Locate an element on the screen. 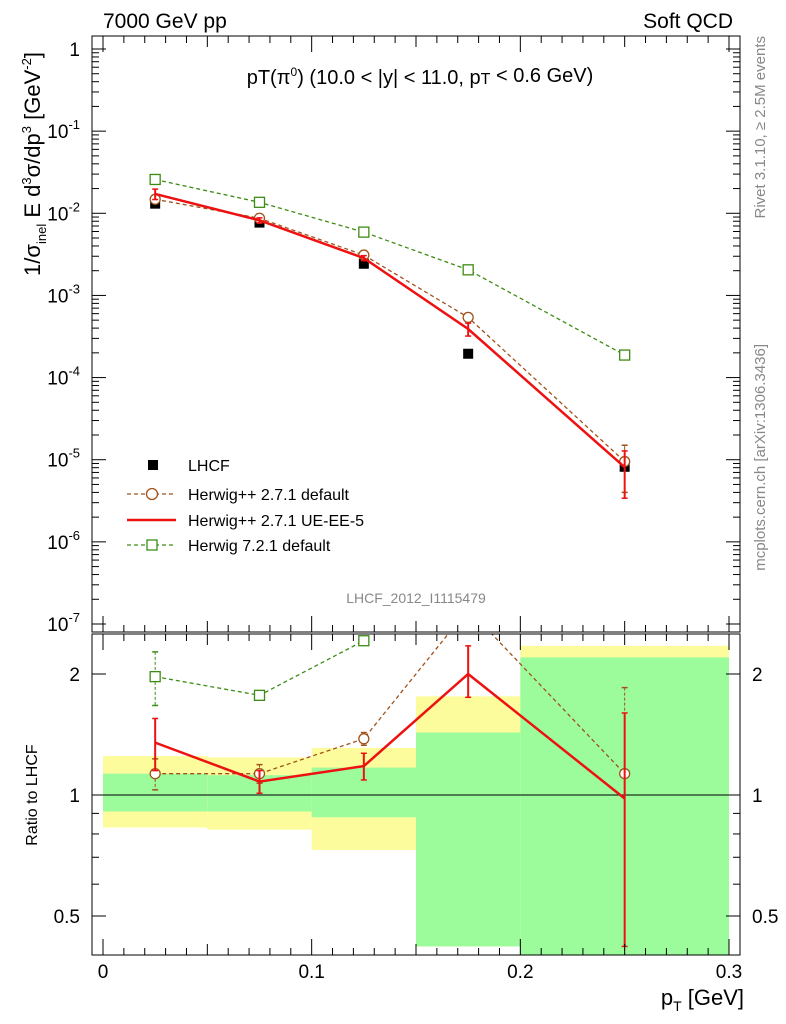 This screenshot has height=1024, width=786. ratio-y-tick-label-right: 0.5 is located at coordinates (765, 917).